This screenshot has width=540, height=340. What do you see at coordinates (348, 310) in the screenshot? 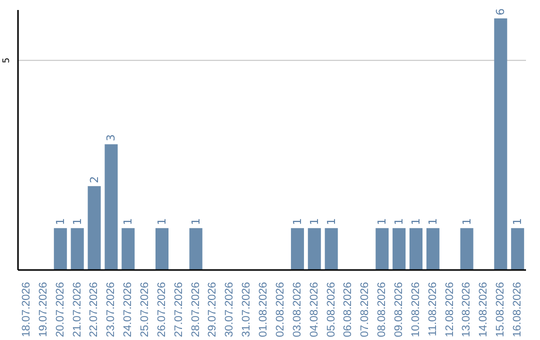
I see `x-tick-label: 06.08.2026` at bounding box center [348, 310].